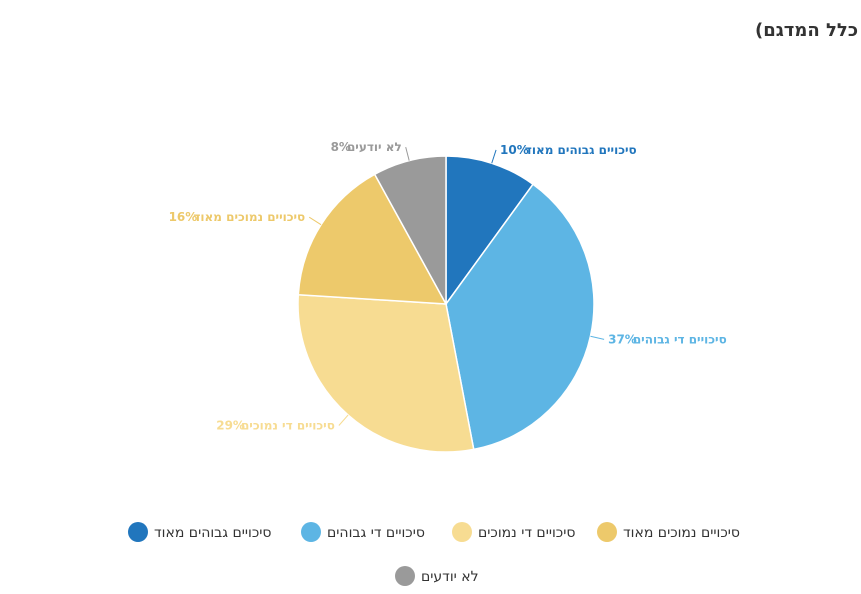  I want to click on data-label-name: סיכויים נמוכים מאוד, so click(249, 217).